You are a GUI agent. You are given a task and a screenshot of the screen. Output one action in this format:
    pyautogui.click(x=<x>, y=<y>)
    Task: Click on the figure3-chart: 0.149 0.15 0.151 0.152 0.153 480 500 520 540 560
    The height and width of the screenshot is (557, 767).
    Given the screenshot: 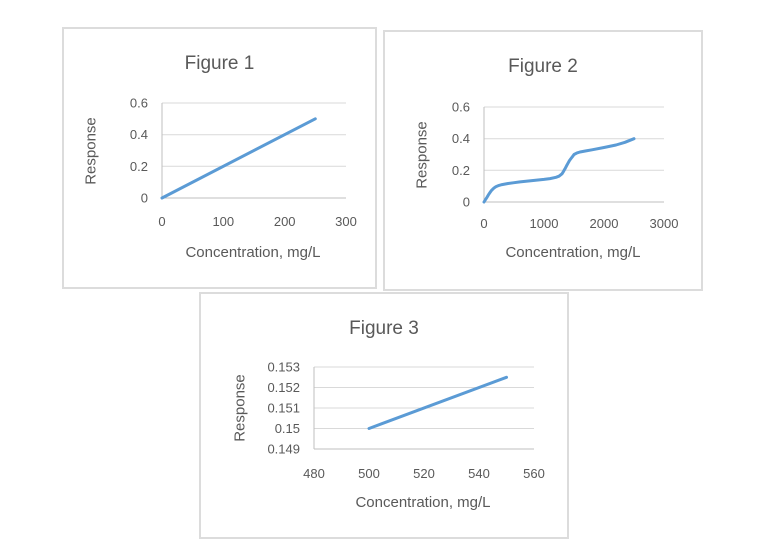 What is the action you would take?
    pyautogui.click(x=406, y=421)
    